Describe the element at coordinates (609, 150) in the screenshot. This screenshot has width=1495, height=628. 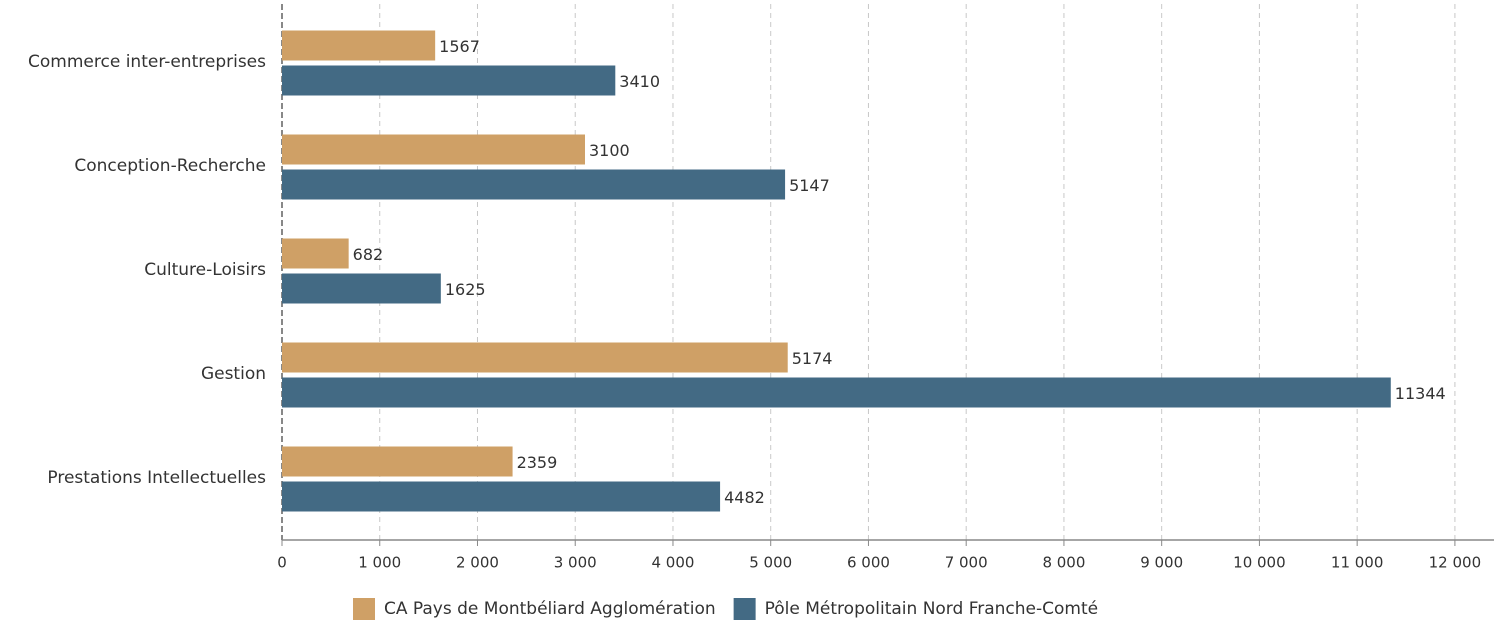
I see `data-label: 3100` at that location.